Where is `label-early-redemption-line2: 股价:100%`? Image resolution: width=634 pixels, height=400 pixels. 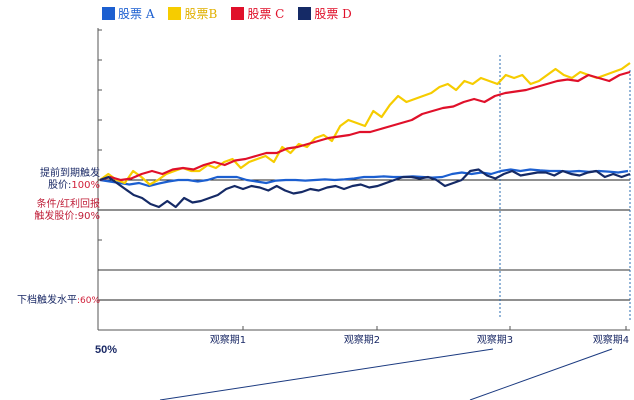 label-early-redemption-line2: 股价:100% is located at coordinates (50, 186).